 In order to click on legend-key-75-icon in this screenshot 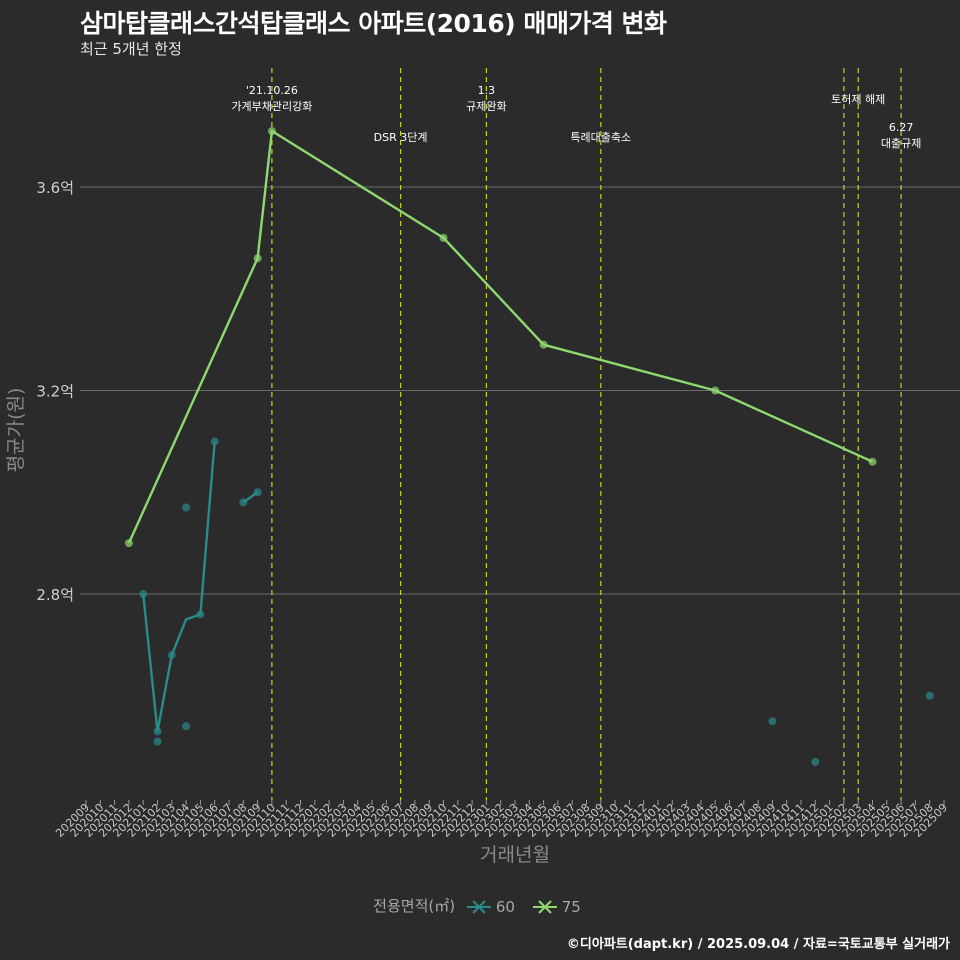, I will do `click(544, 907)`.